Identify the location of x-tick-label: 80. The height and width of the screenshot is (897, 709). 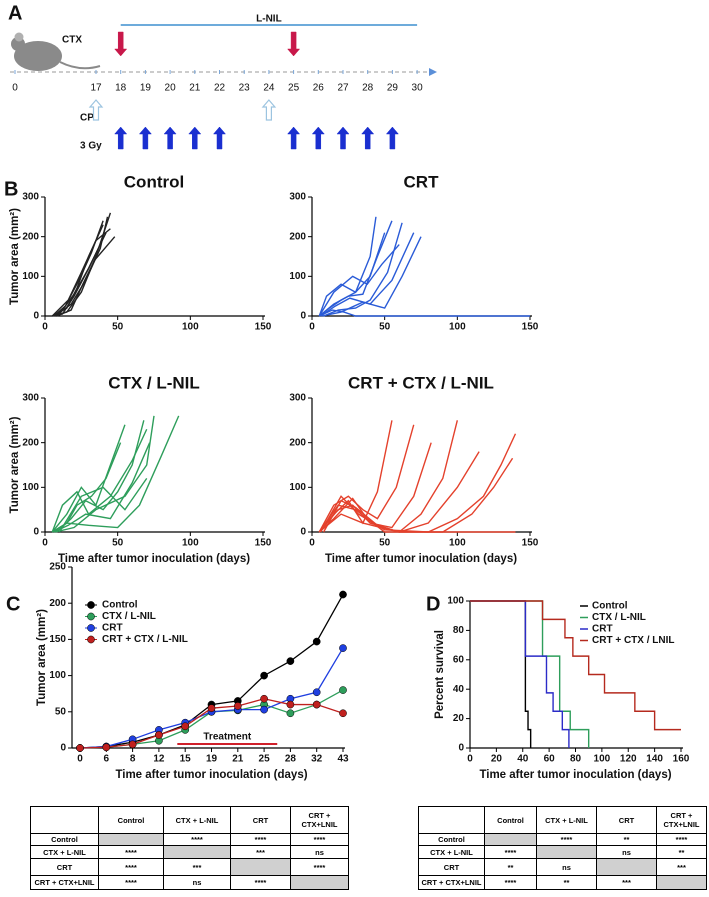
(576, 759).